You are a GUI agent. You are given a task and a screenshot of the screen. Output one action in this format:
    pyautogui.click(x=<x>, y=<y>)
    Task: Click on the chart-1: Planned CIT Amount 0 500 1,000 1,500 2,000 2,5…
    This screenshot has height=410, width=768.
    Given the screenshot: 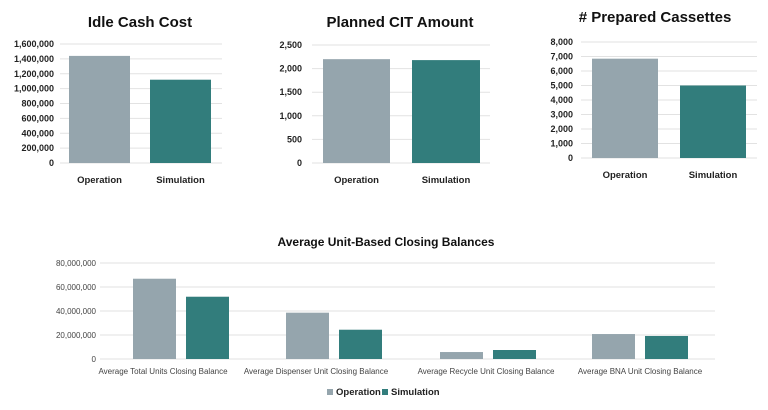 What is the action you would take?
    pyautogui.click(x=384, y=100)
    